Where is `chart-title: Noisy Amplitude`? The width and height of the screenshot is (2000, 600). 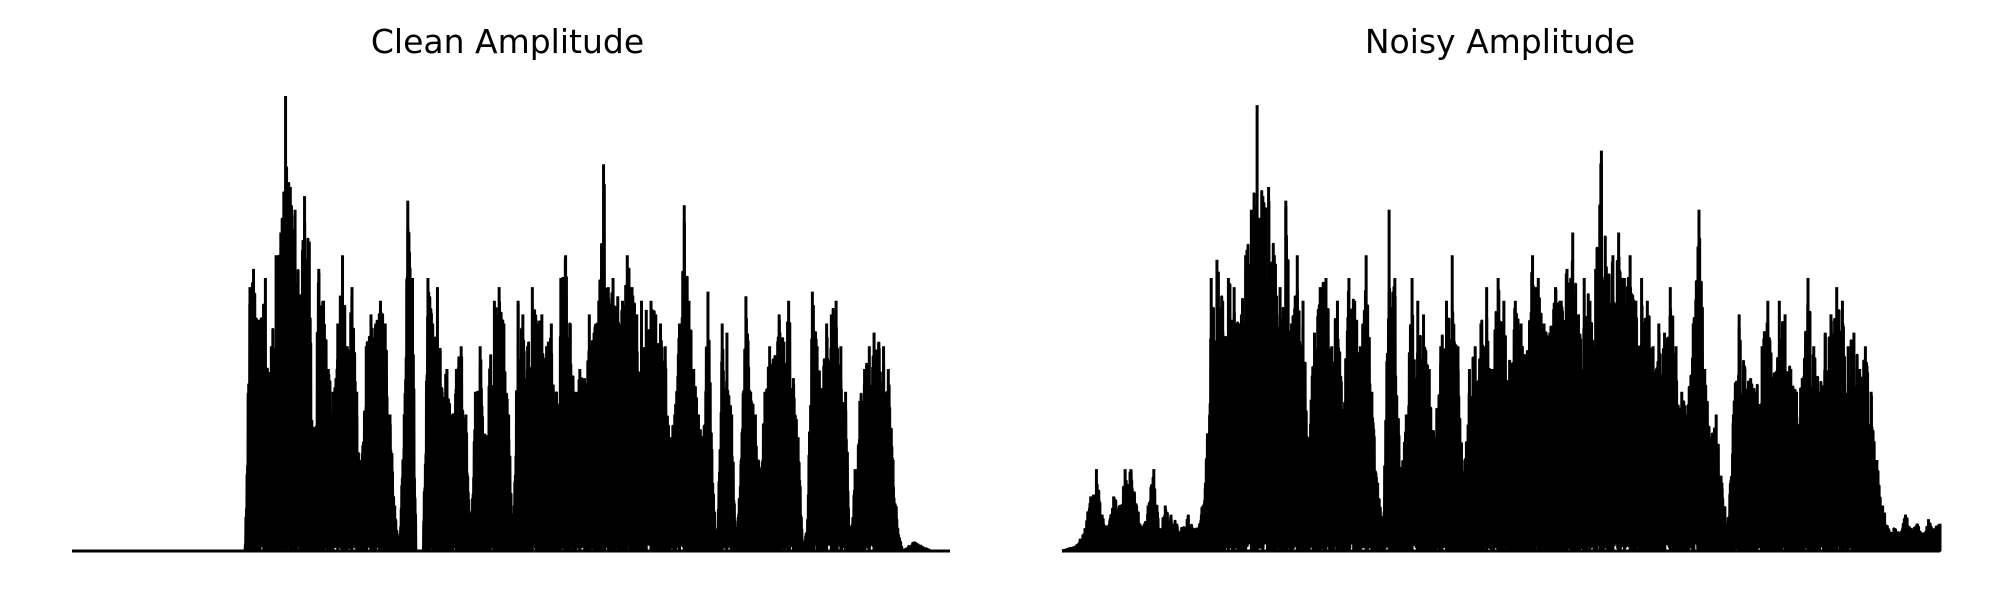 chart-title: Noisy Amplitude is located at coordinates (1500, 41).